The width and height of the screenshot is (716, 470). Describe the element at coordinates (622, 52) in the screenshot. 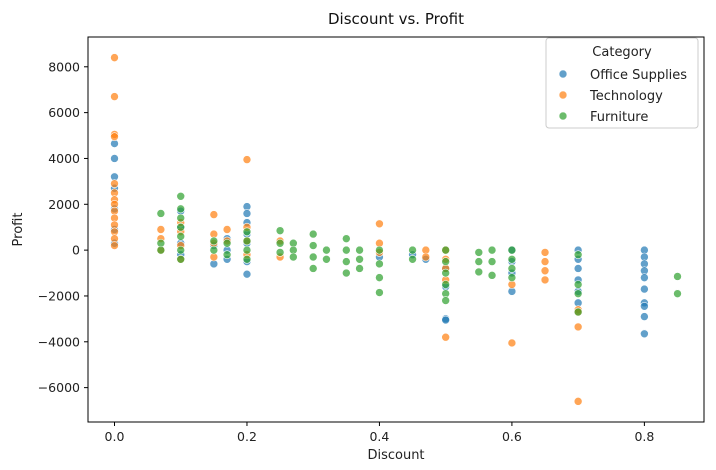

I see `legend-title: Category` at that location.